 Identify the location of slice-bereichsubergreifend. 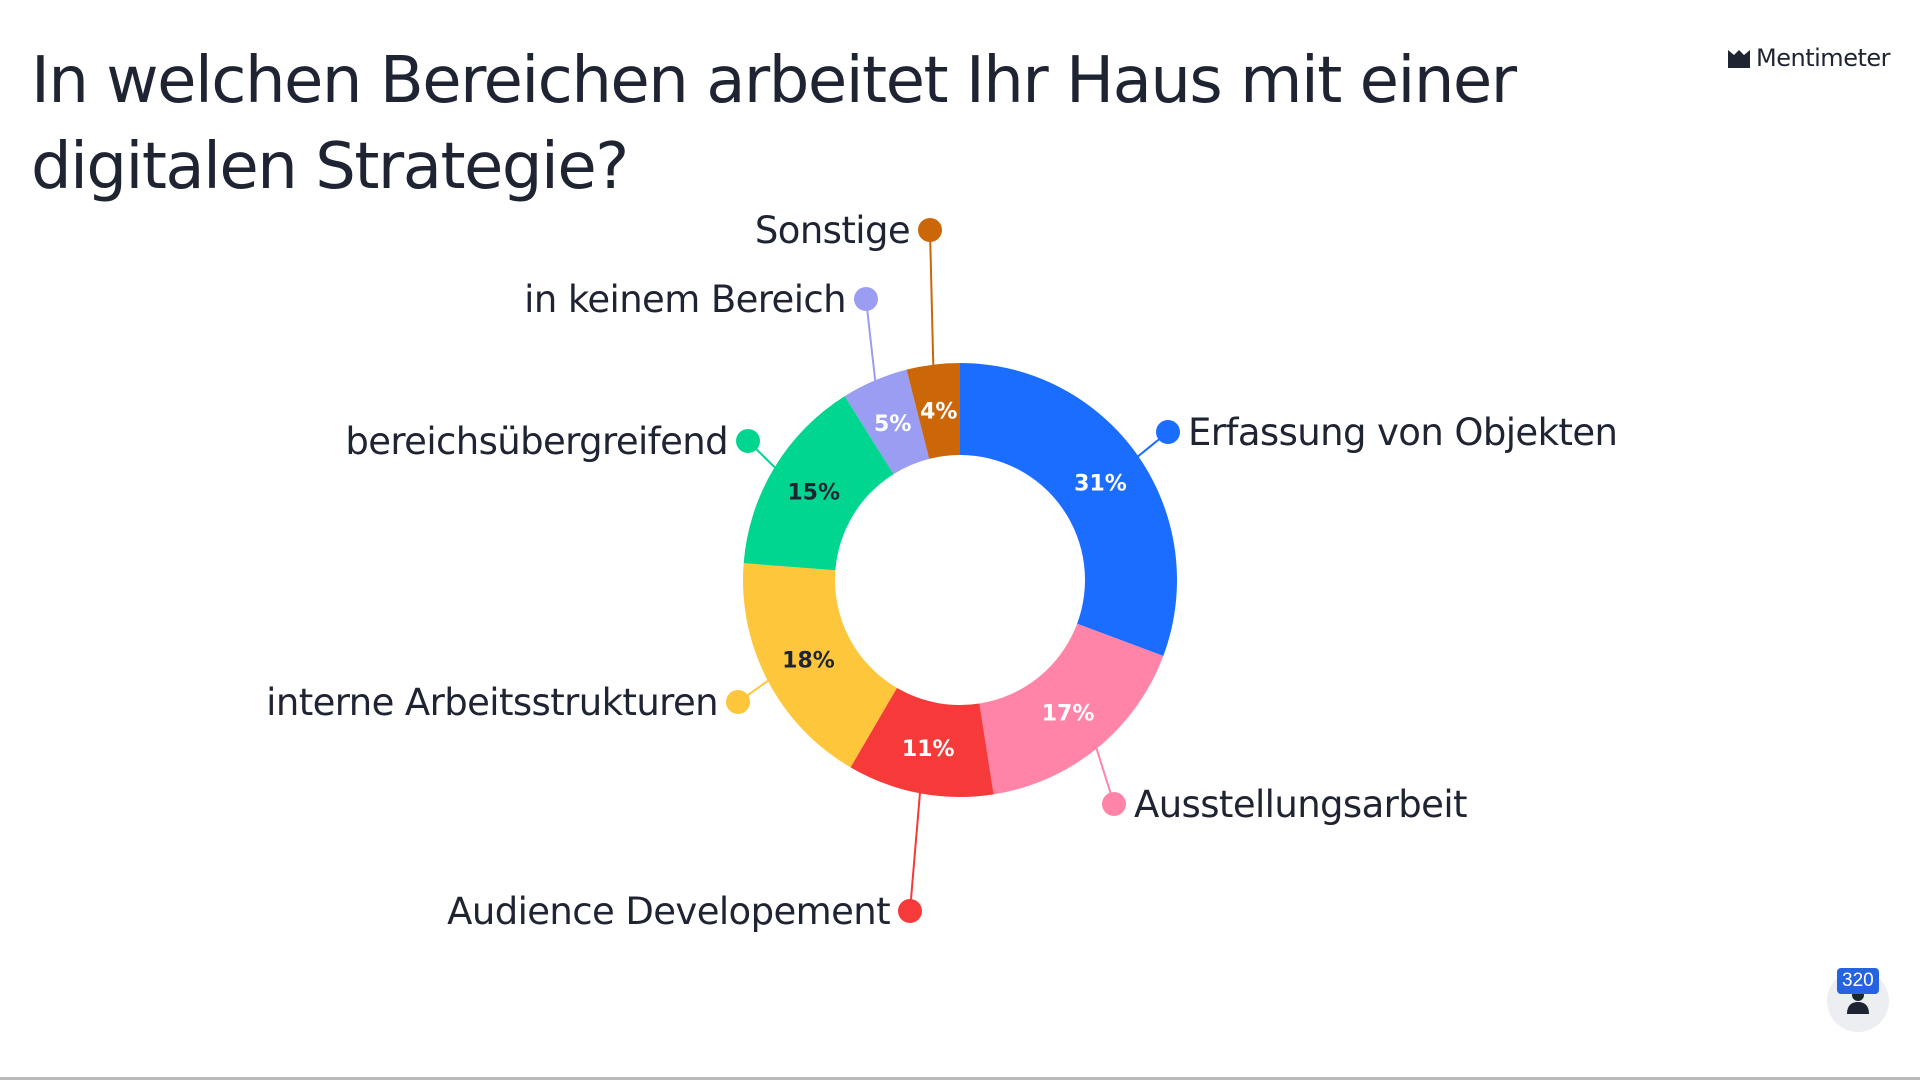
(818, 483).